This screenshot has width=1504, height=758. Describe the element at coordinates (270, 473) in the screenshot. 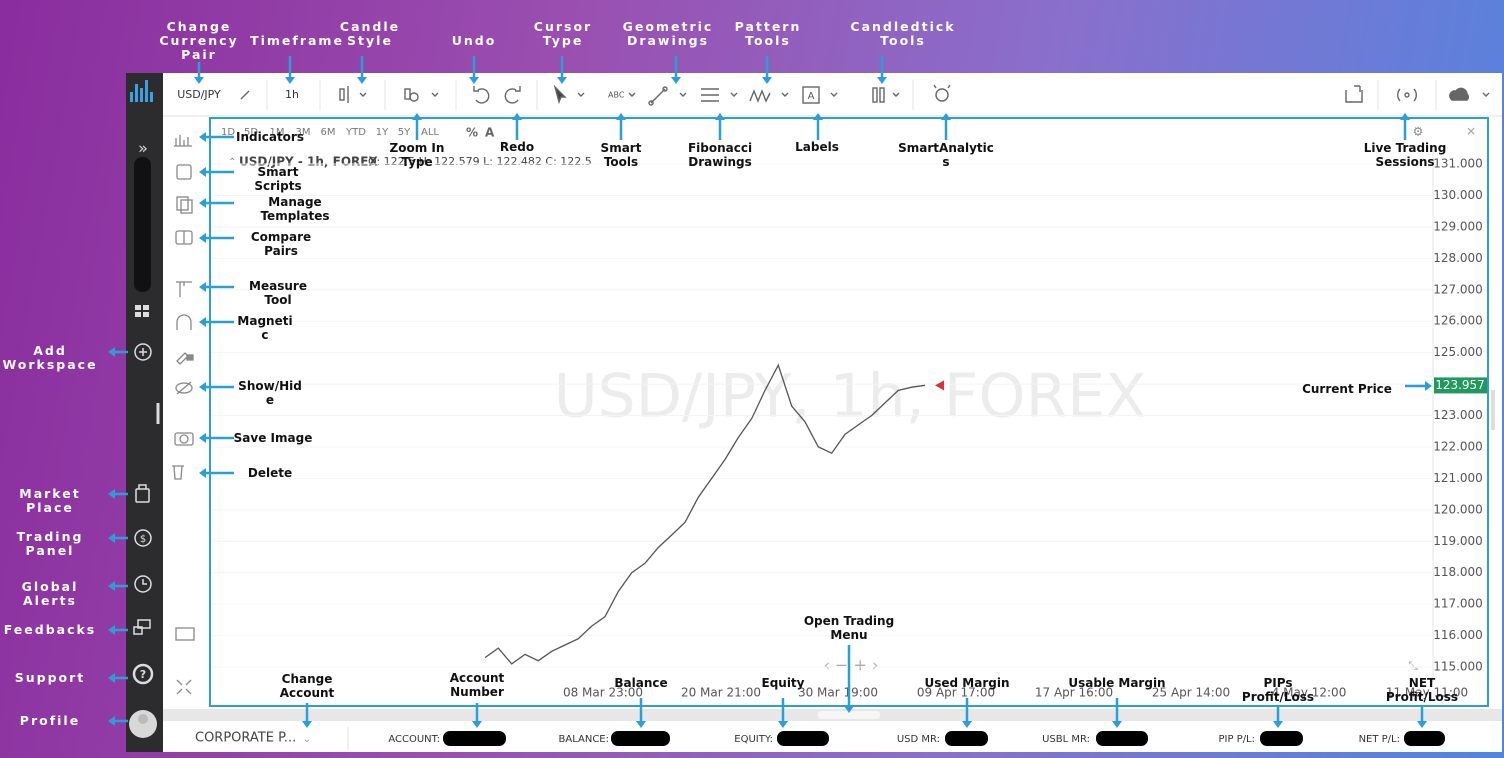

I see `annotation-label: Delete` at that location.